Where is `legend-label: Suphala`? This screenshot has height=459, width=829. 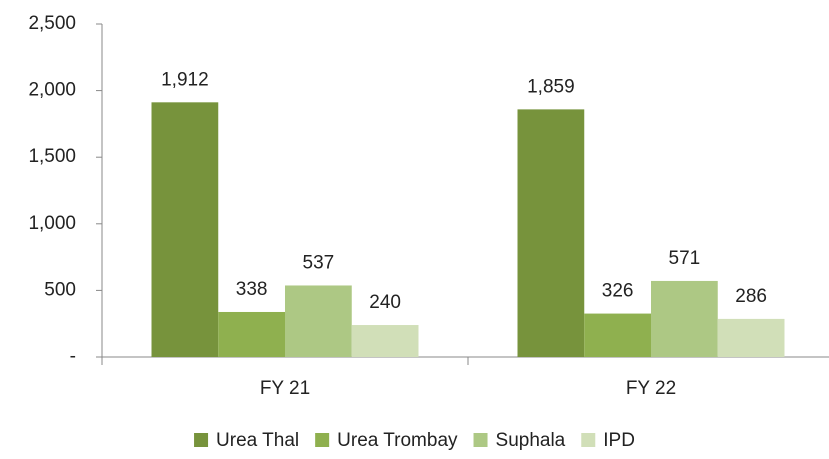 legend-label: Suphala is located at coordinates (531, 440).